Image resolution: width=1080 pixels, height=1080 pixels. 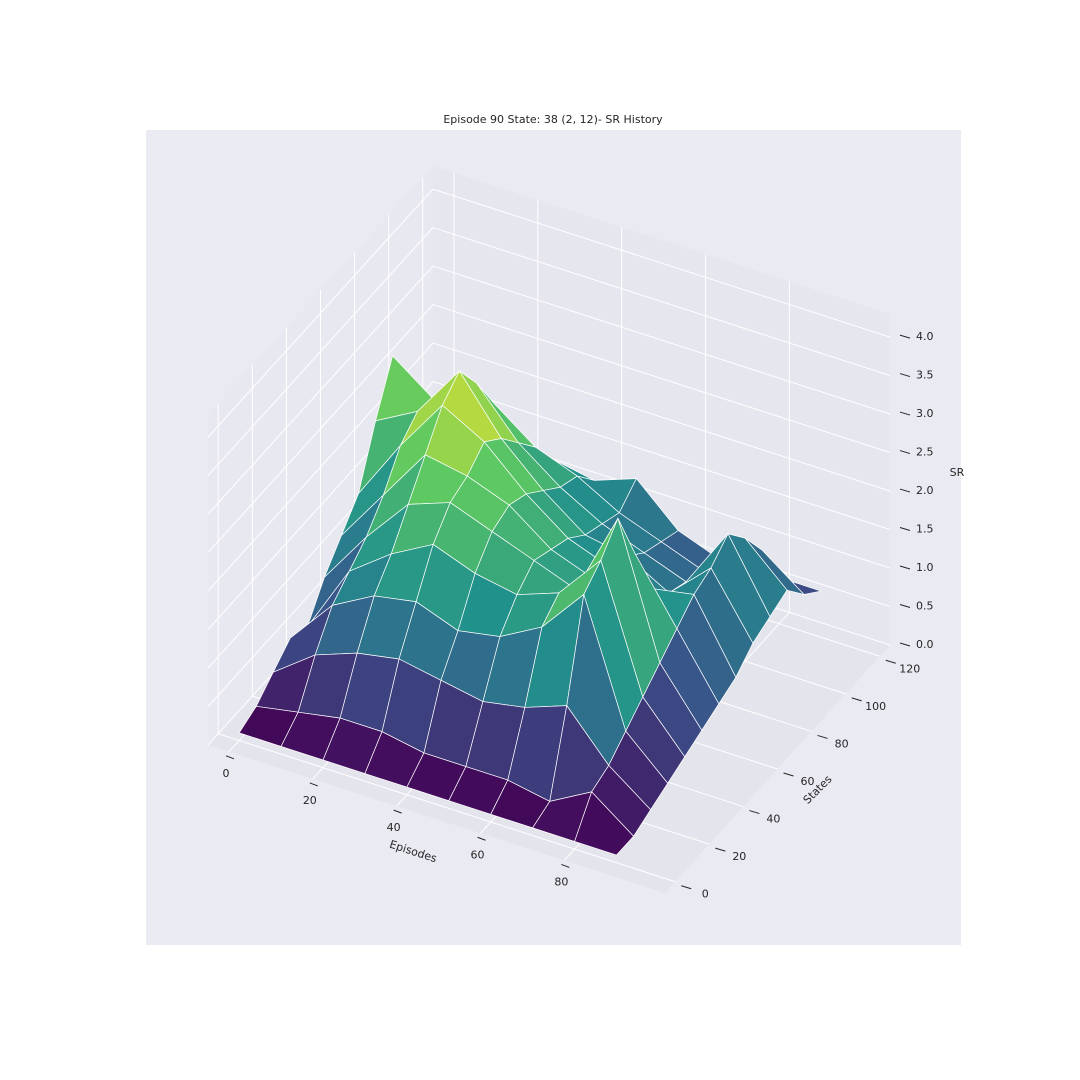 I want to click on chart-title: Episode 90 State: 38 (2, 12)- SR History, so click(x=553, y=119).